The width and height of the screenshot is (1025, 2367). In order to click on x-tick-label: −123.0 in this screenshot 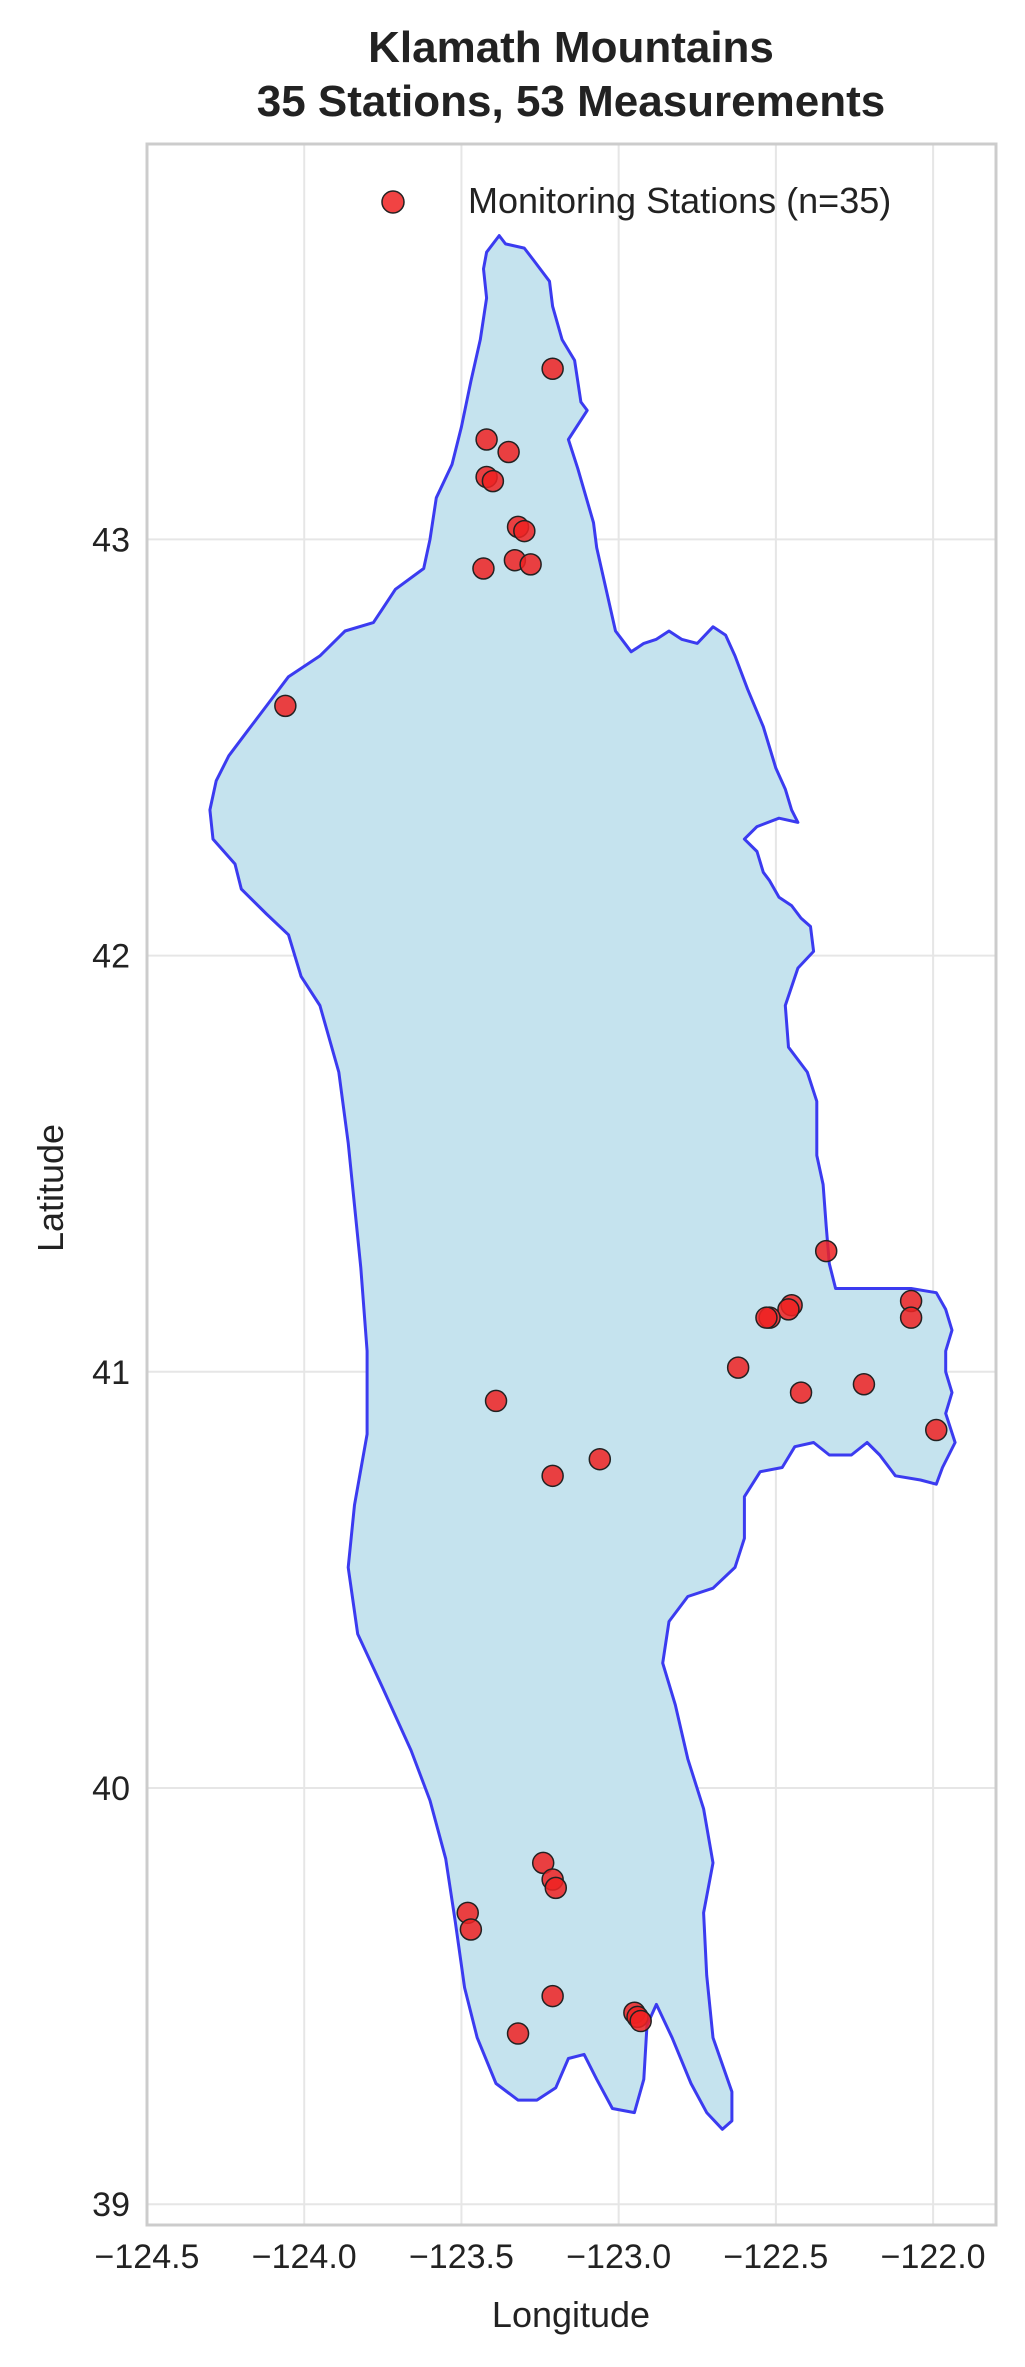, I will do `click(618, 2257)`.